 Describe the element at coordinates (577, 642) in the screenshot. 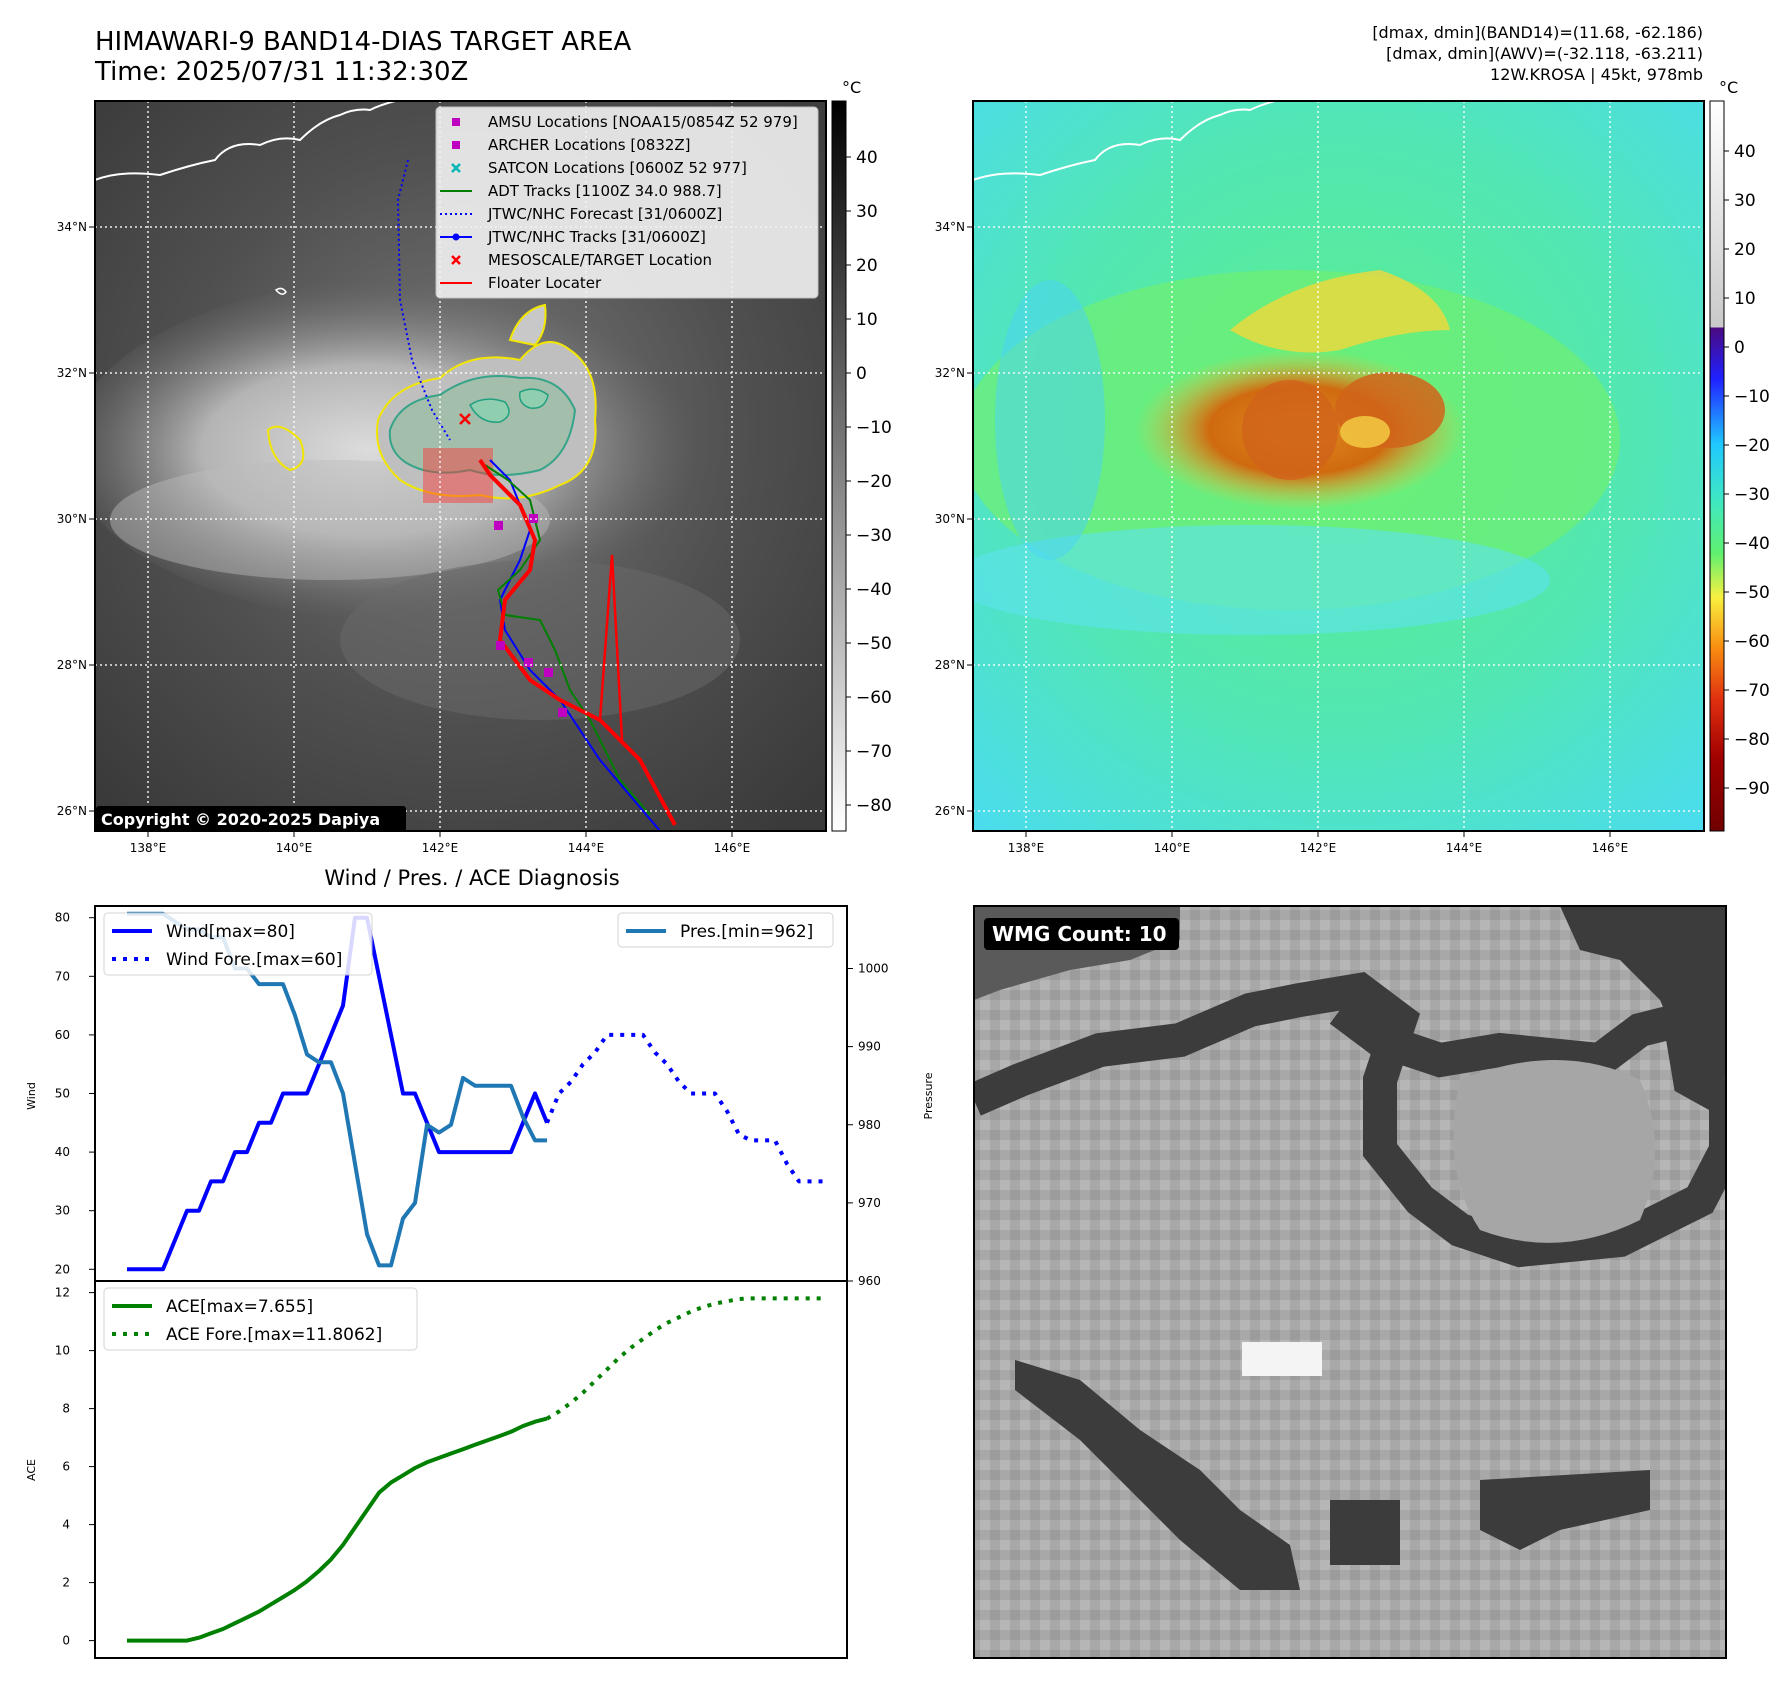

I see `floater-track-line` at that location.